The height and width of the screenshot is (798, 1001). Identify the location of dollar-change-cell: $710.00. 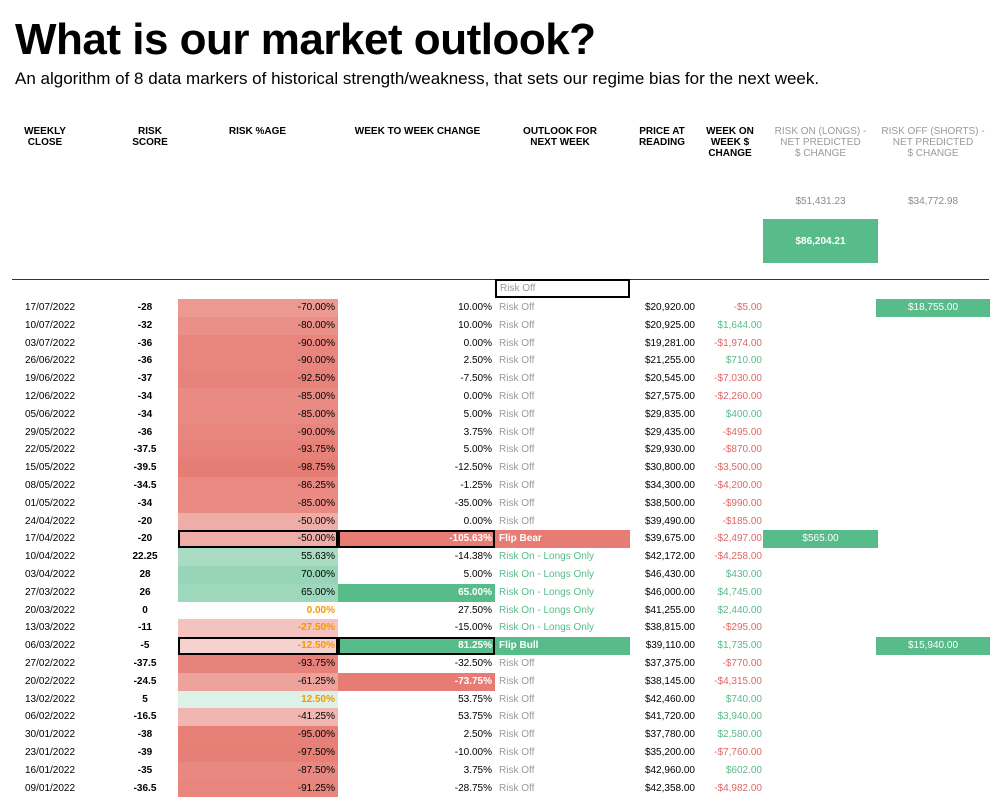
(743, 361).